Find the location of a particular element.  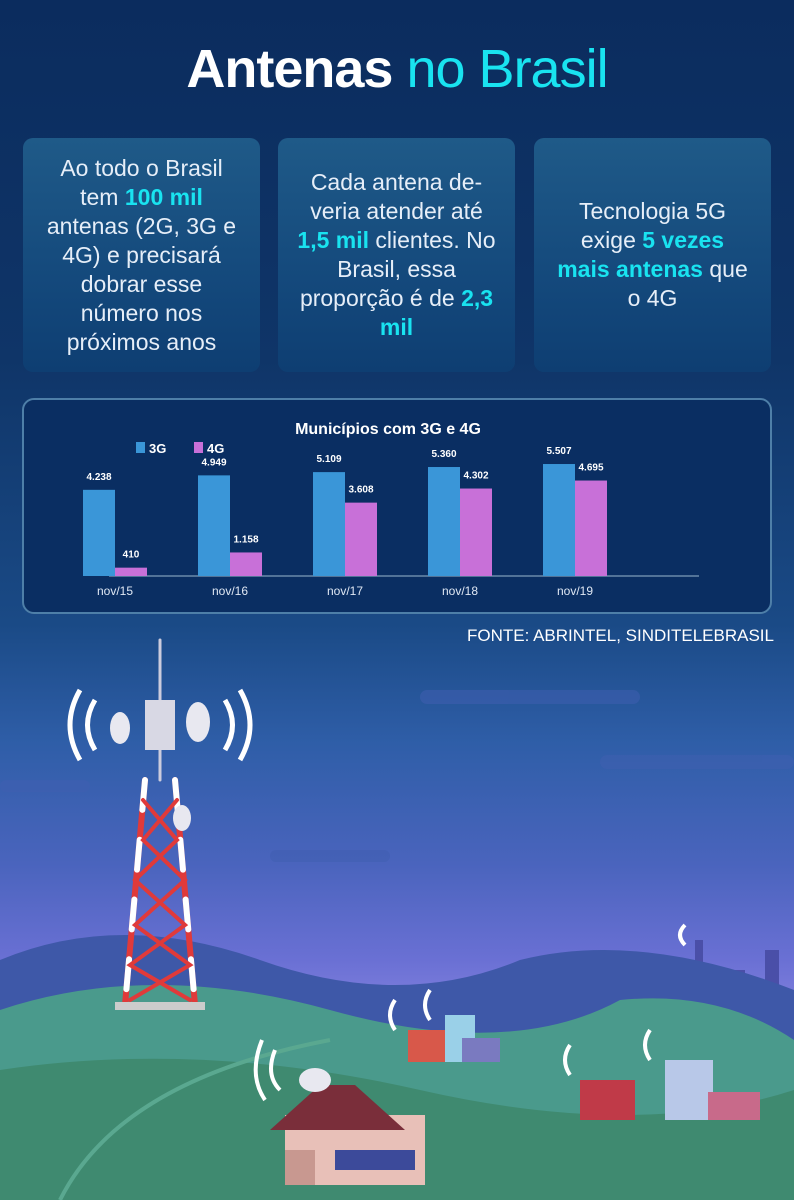

data-label: 4.302 is located at coordinates (475, 476).